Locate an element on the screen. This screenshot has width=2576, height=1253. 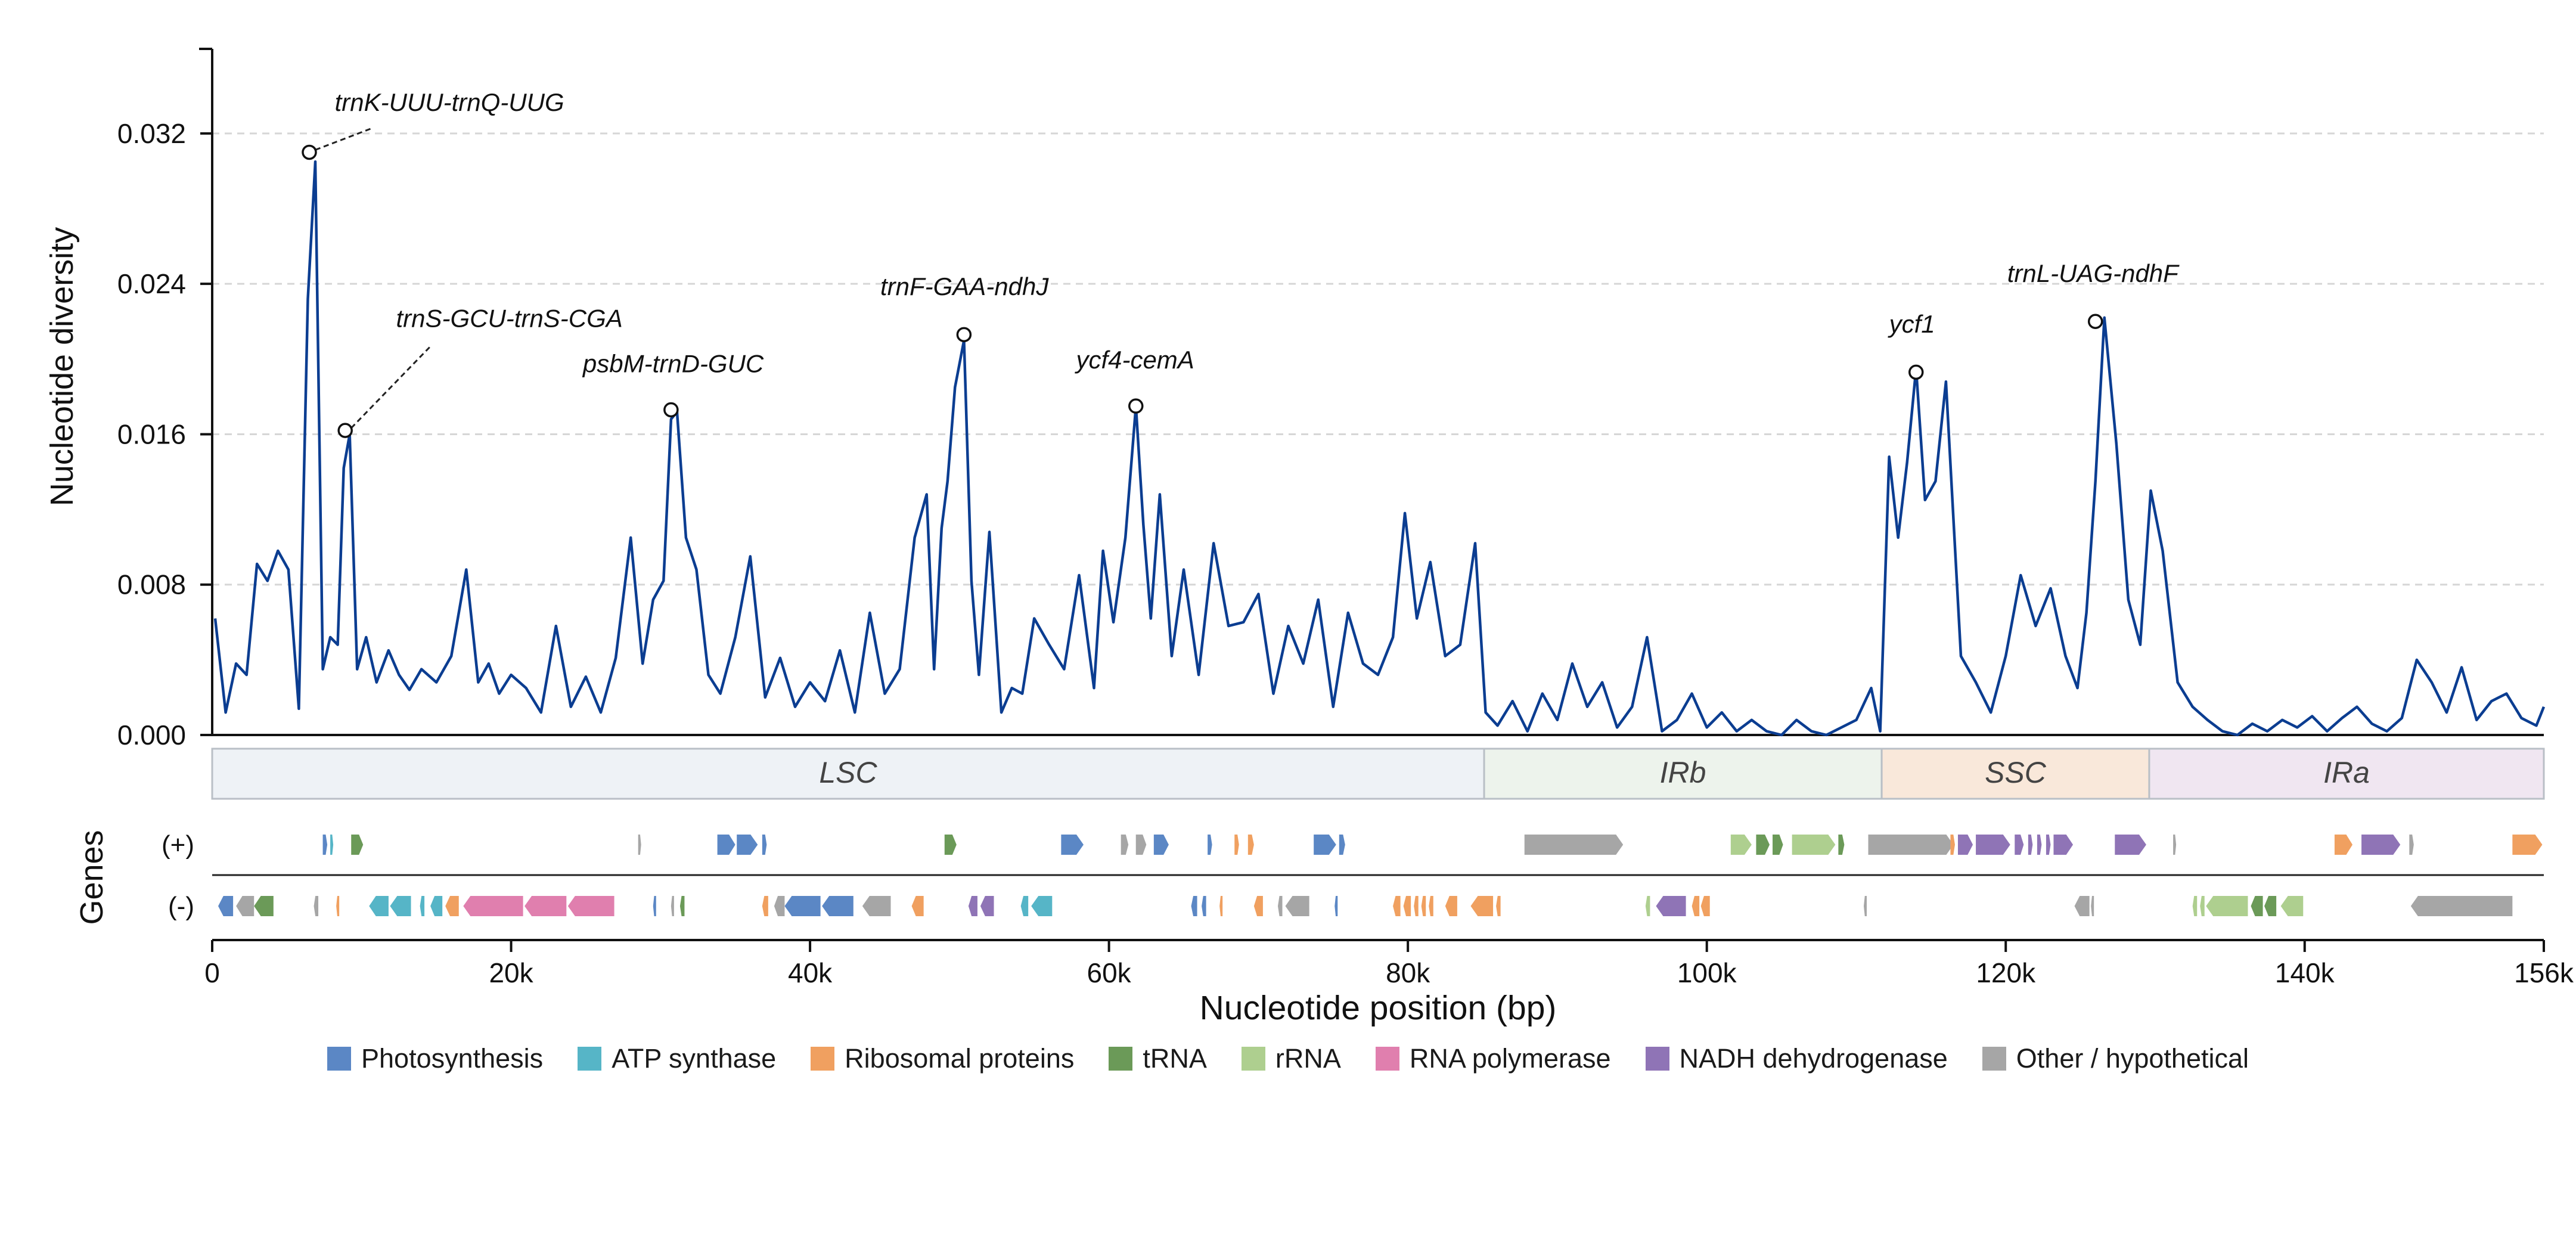
legend-label: Ribosomal proteins is located at coordinates (960, 1058).